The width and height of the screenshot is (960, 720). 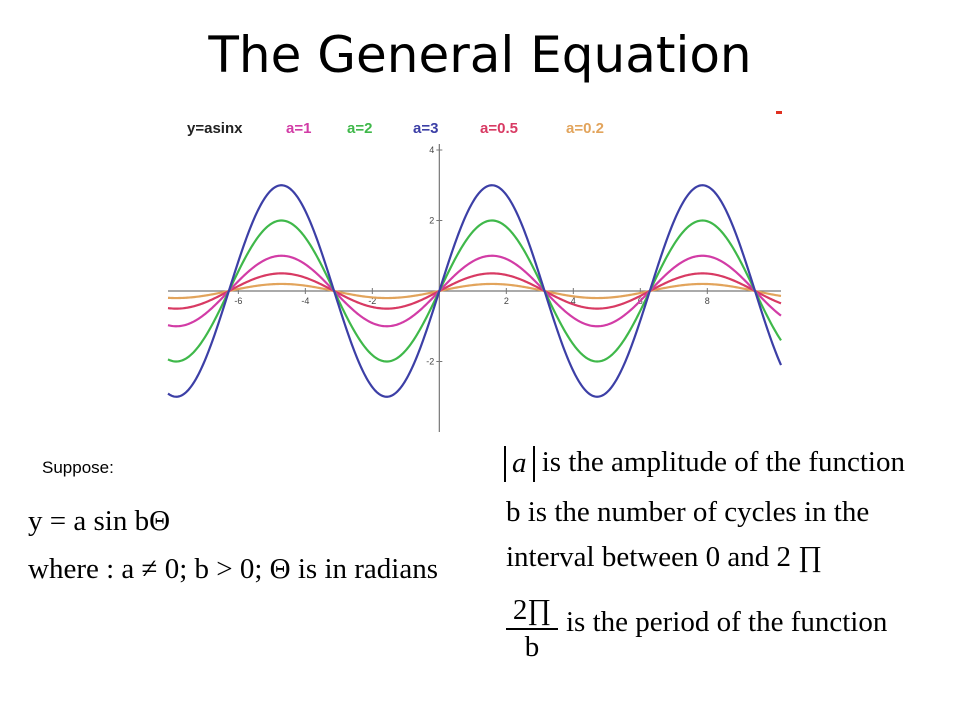 I want to click on legend-entry: a=3, so click(x=425, y=128).